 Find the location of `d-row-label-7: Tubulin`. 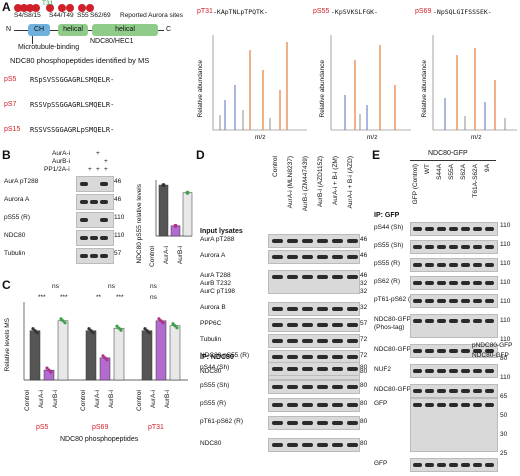

d-row-label-7: Tubulin is located at coordinates (211, 339).